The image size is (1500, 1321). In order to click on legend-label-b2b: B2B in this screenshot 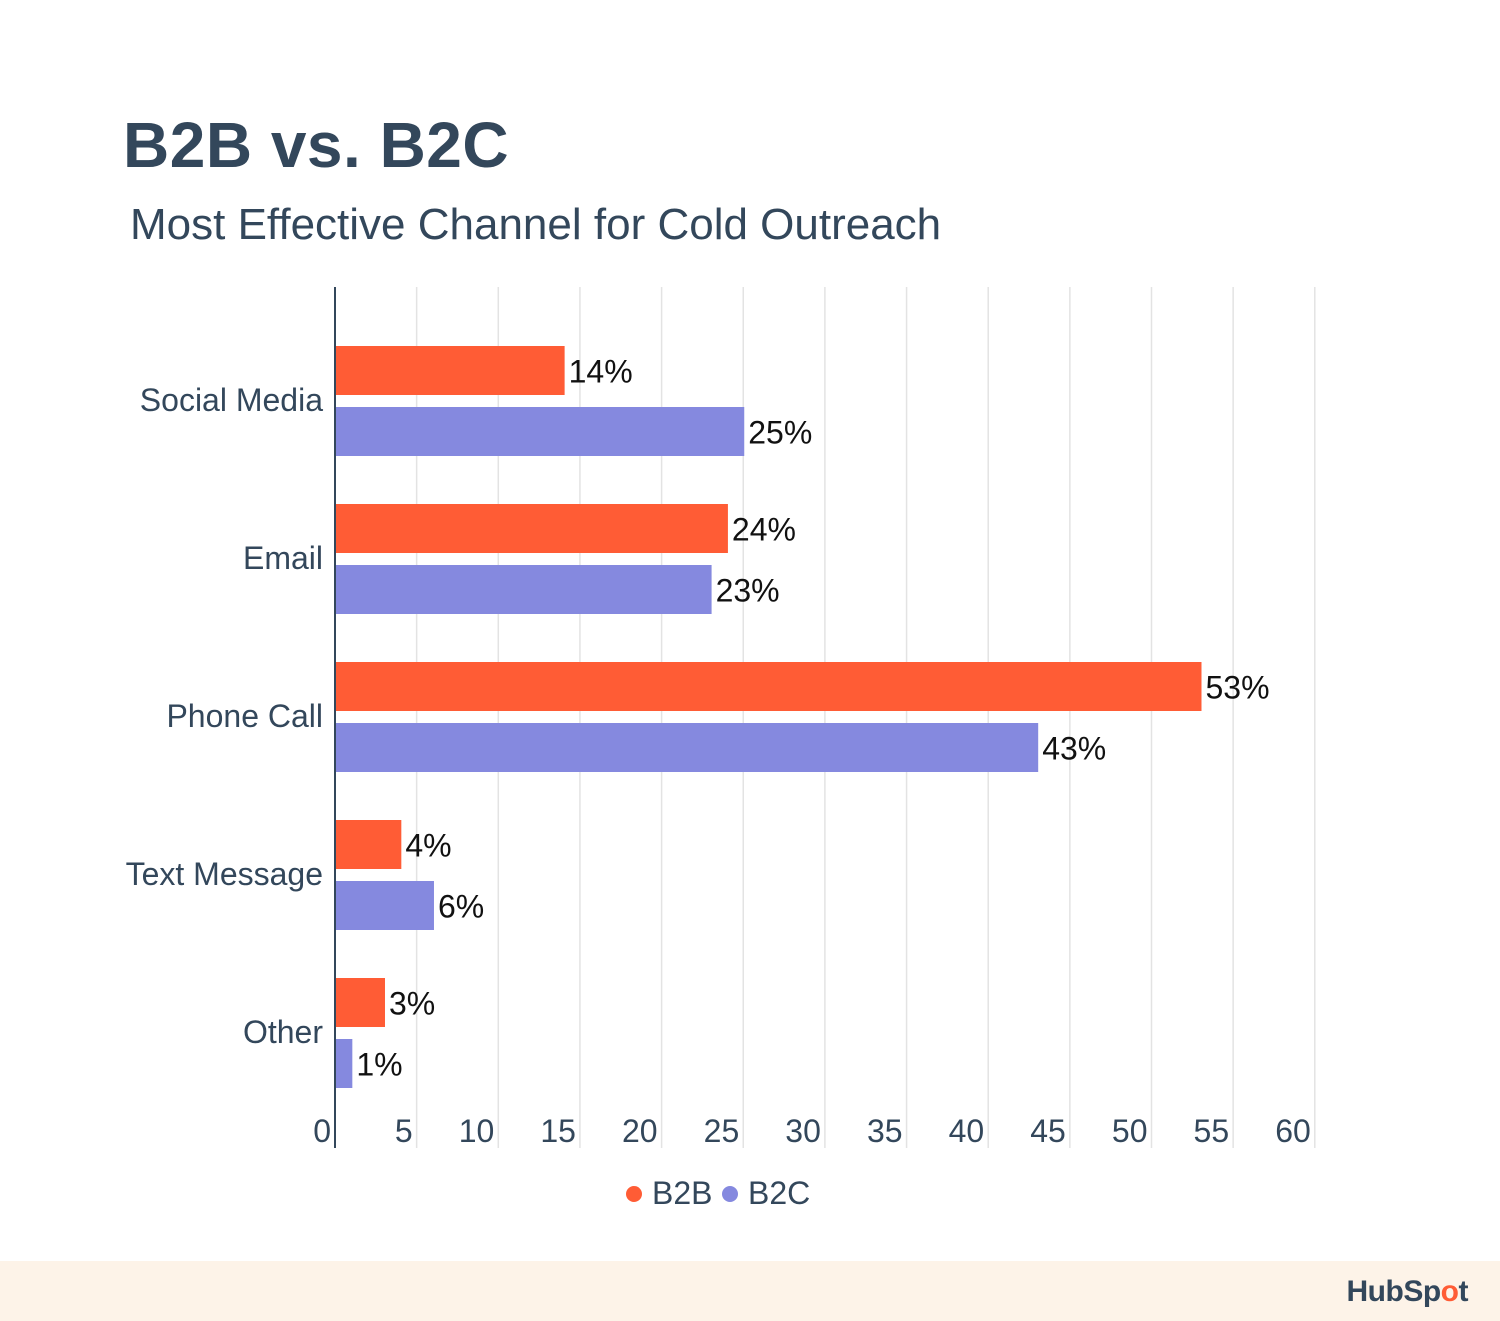, I will do `click(682, 1193)`.